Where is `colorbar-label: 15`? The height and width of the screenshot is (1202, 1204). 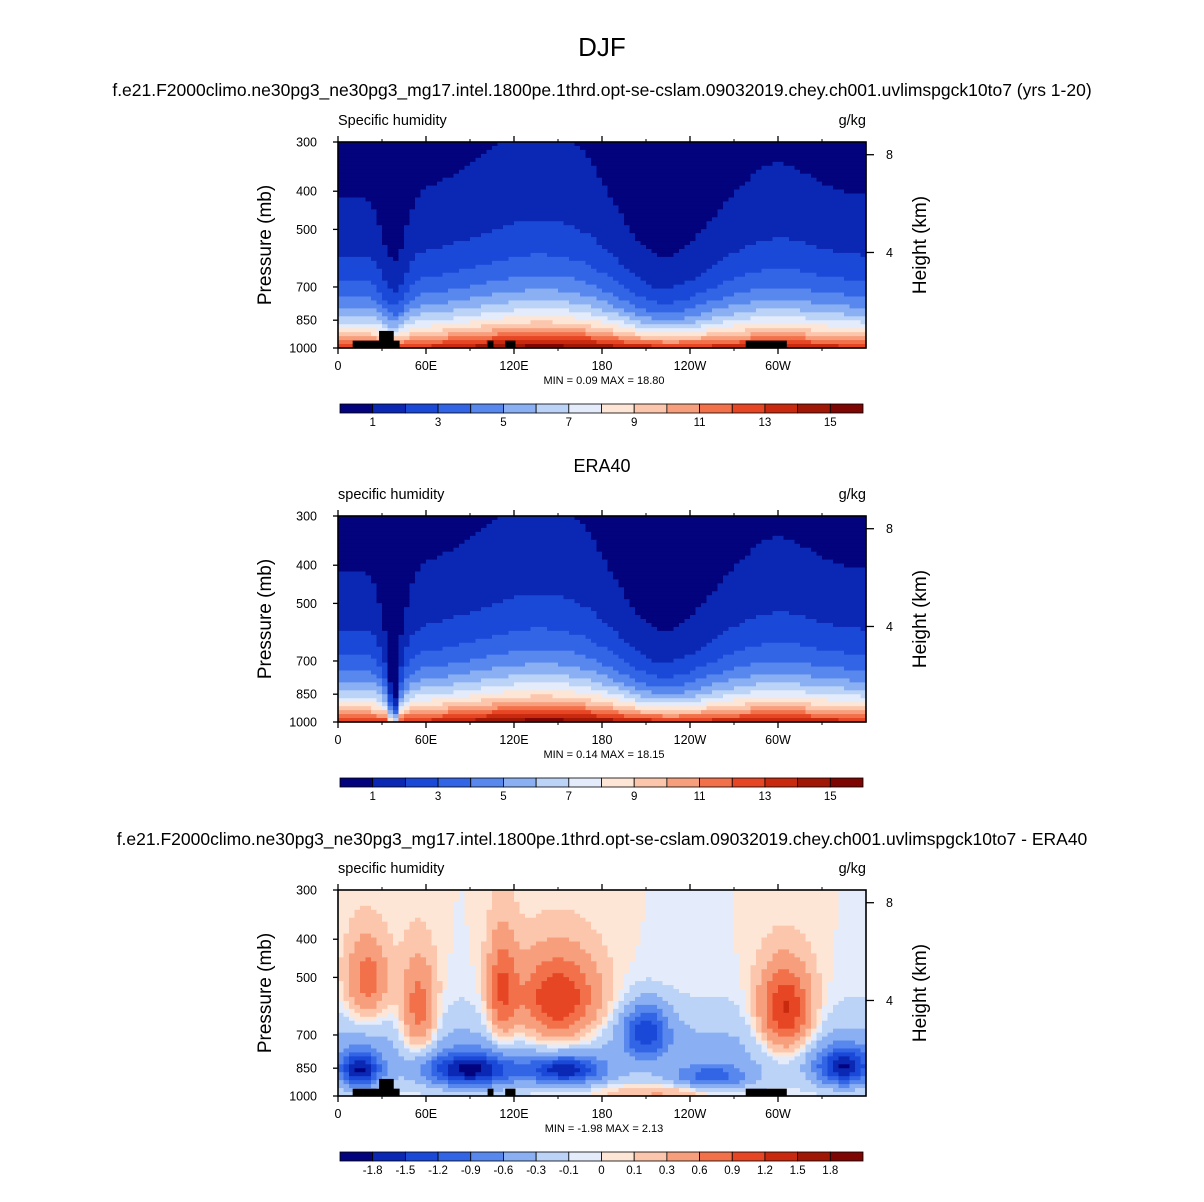
colorbar-label: 15 is located at coordinates (830, 797).